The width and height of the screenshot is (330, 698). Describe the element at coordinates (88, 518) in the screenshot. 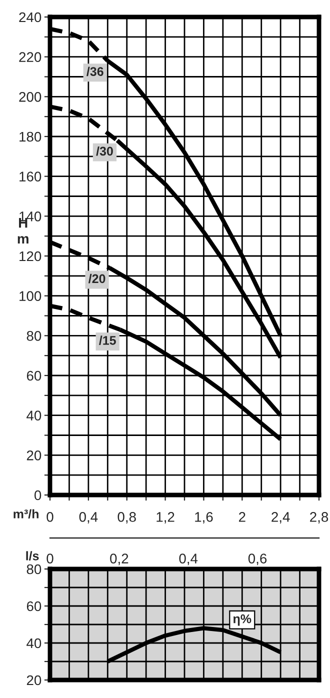

I see `x-tick-label: 0,4` at that location.